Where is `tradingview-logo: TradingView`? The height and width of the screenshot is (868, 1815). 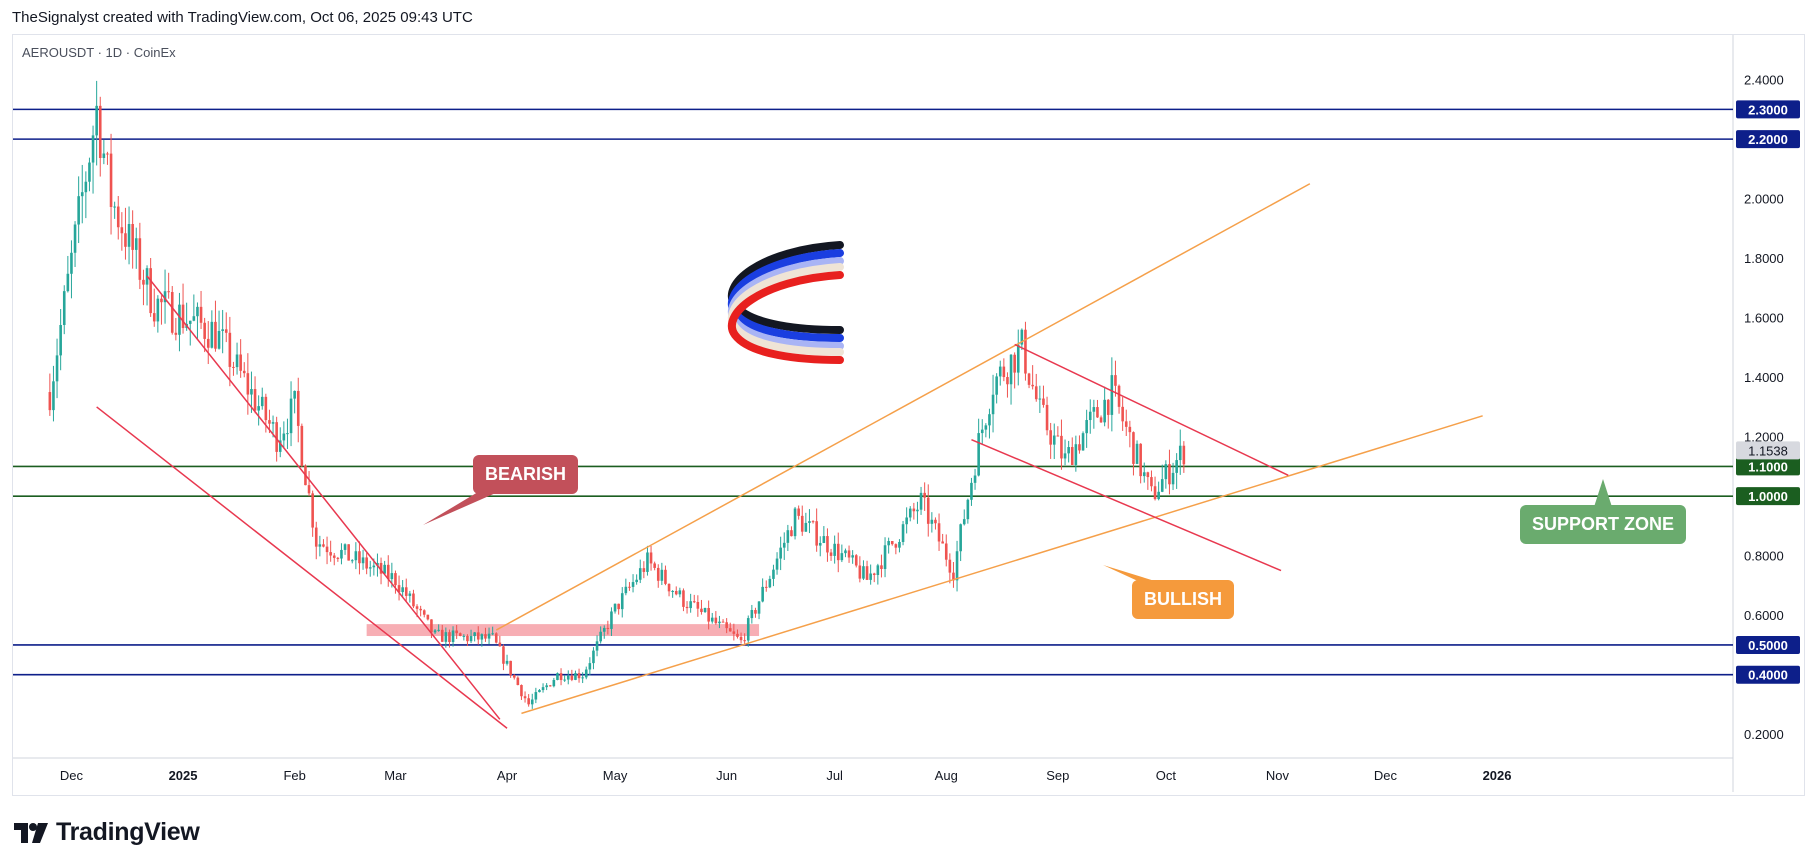 tradingview-logo: TradingView is located at coordinates (107, 832).